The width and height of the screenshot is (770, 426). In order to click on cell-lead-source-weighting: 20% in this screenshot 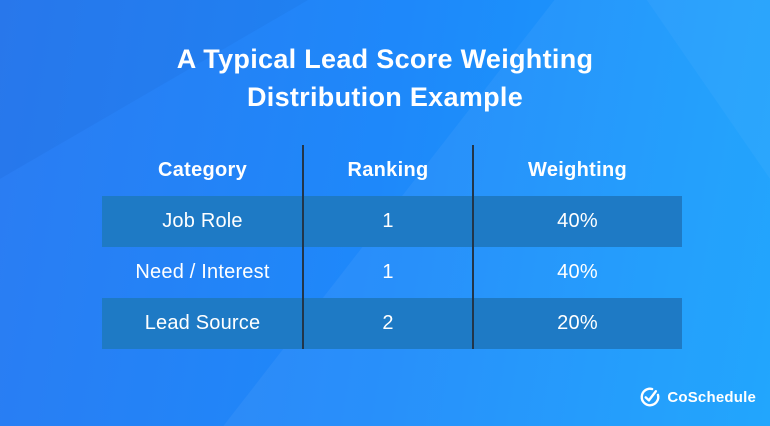, I will do `click(577, 323)`.